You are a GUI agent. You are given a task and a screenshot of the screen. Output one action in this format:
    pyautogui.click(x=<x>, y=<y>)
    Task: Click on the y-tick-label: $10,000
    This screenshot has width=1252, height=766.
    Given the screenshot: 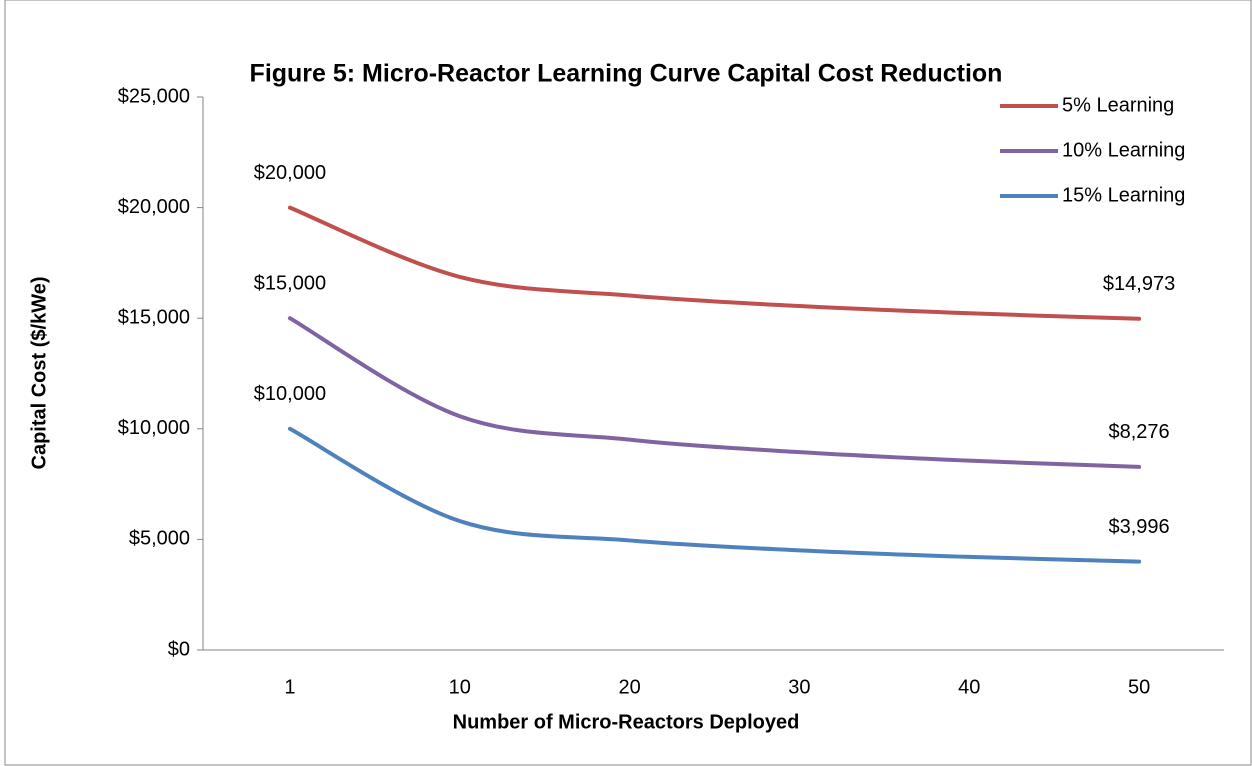 What is the action you would take?
    pyautogui.click(x=154, y=428)
    